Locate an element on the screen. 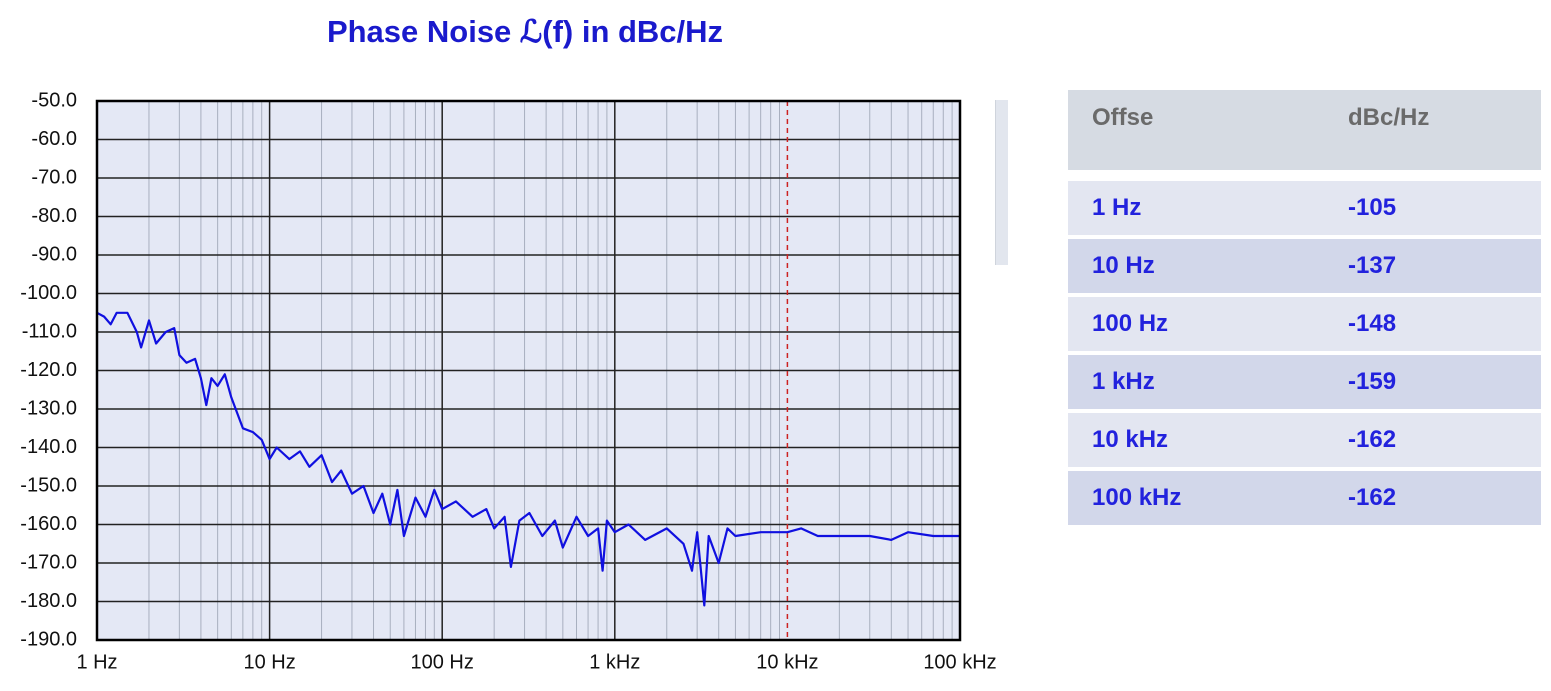  y-tick-label: -110.0 is located at coordinates (49, 331).